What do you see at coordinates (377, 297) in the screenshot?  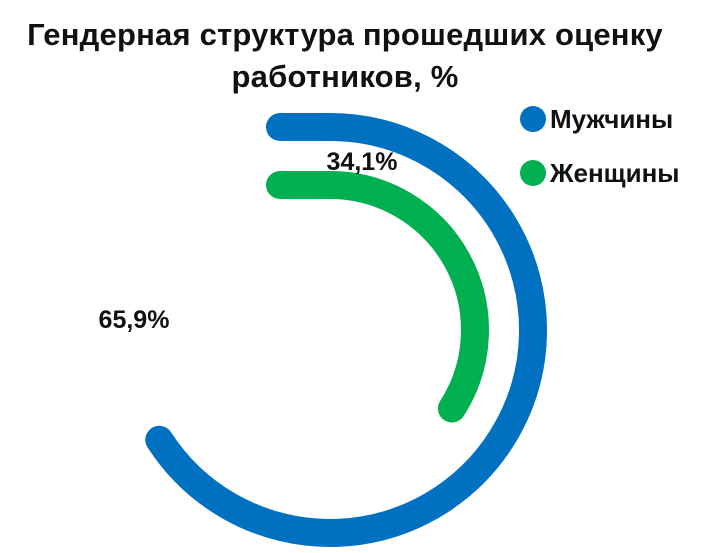 I see `arc-women` at bounding box center [377, 297].